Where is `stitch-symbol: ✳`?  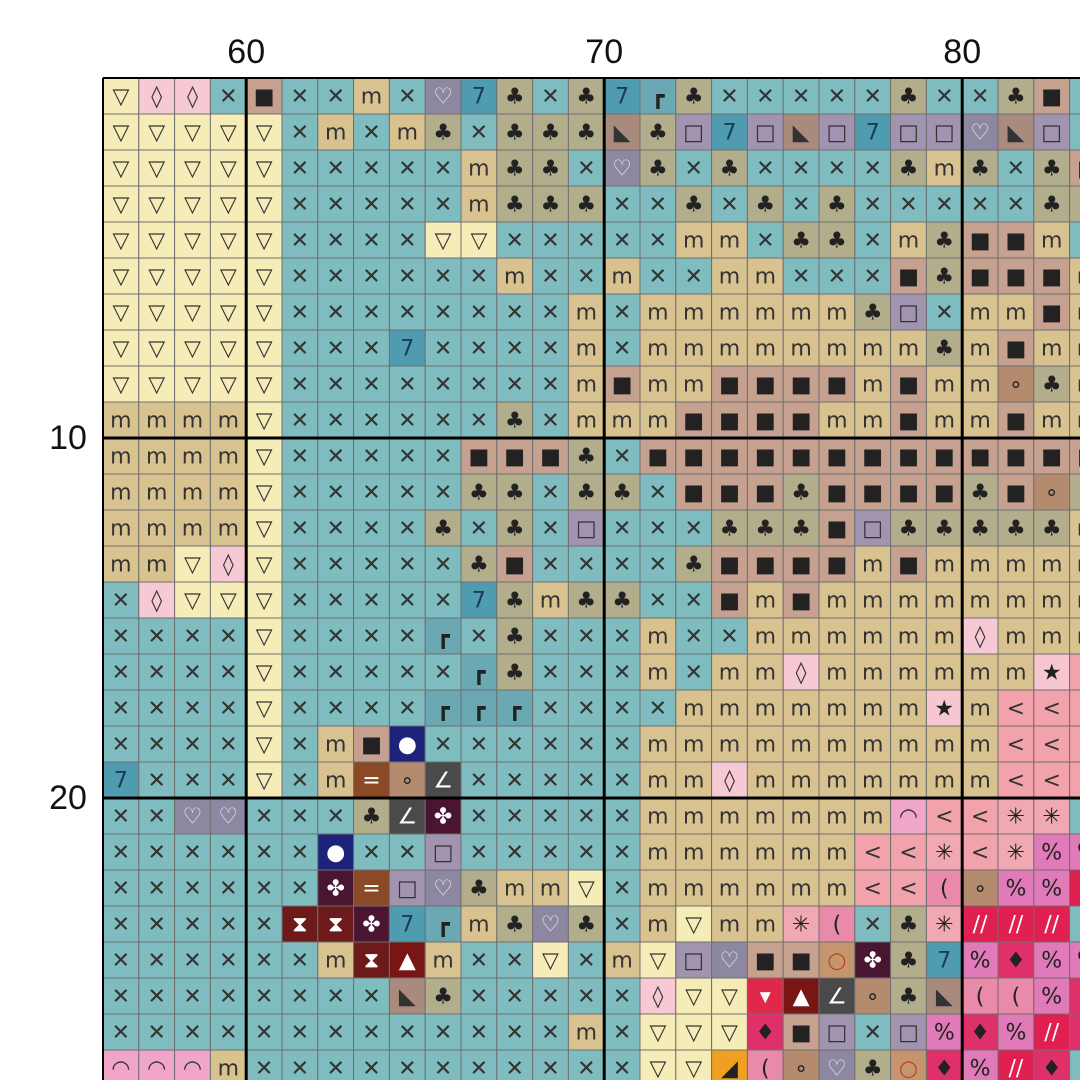
stitch-symbol: ✳ is located at coordinates (944, 853).